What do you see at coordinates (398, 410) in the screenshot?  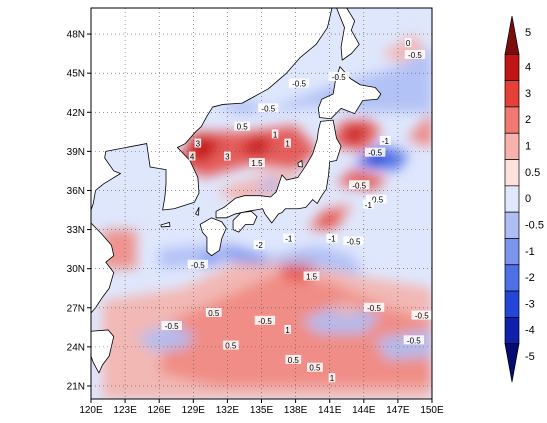 I see `x-tick-label: 147E` at bounding box center [398, 410].